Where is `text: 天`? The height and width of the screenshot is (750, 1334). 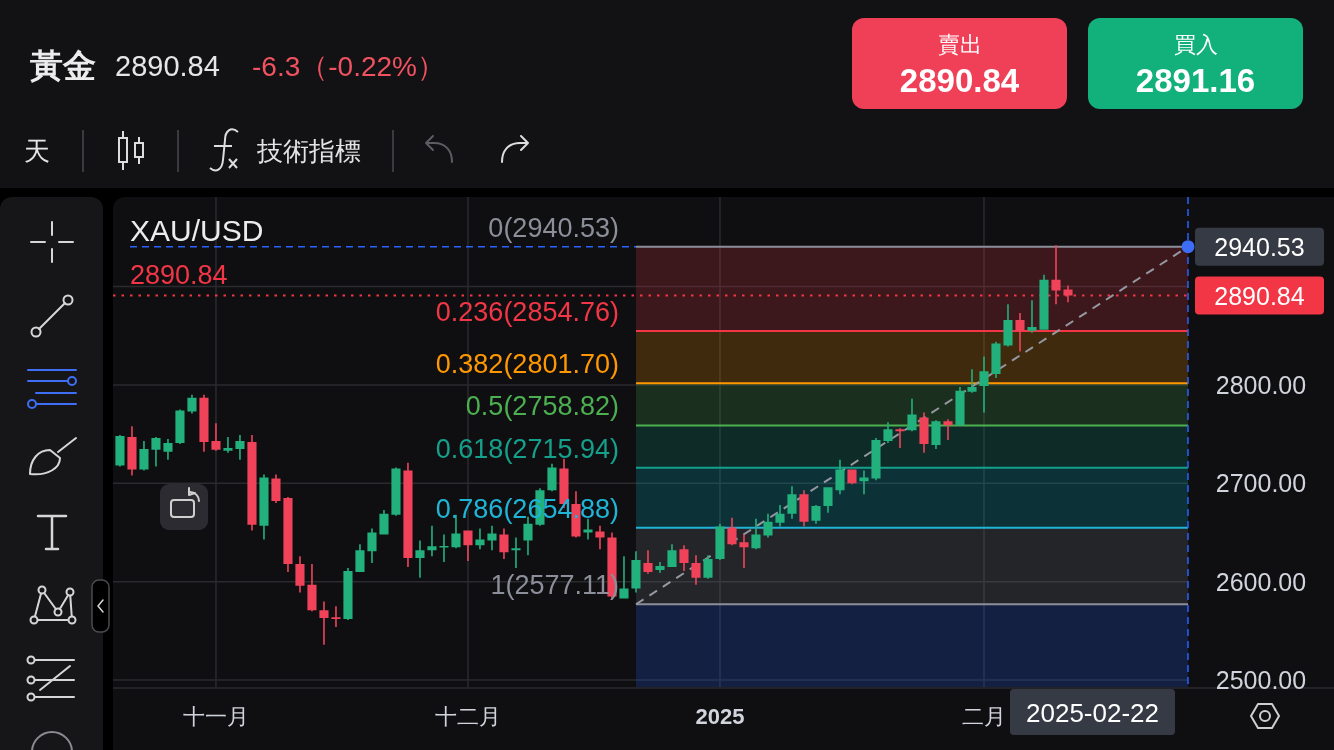 text: 天 is located at coordinates (37, 151).